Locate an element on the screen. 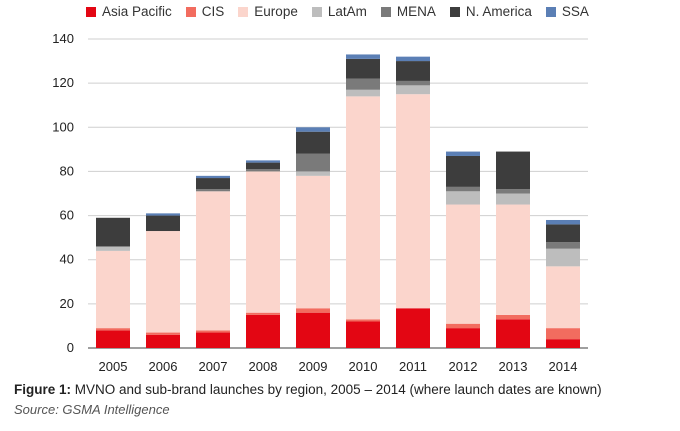 The height and width of the screenshot is (431, 680). y-tick-label: 60 is located at coordinates (67, 215).